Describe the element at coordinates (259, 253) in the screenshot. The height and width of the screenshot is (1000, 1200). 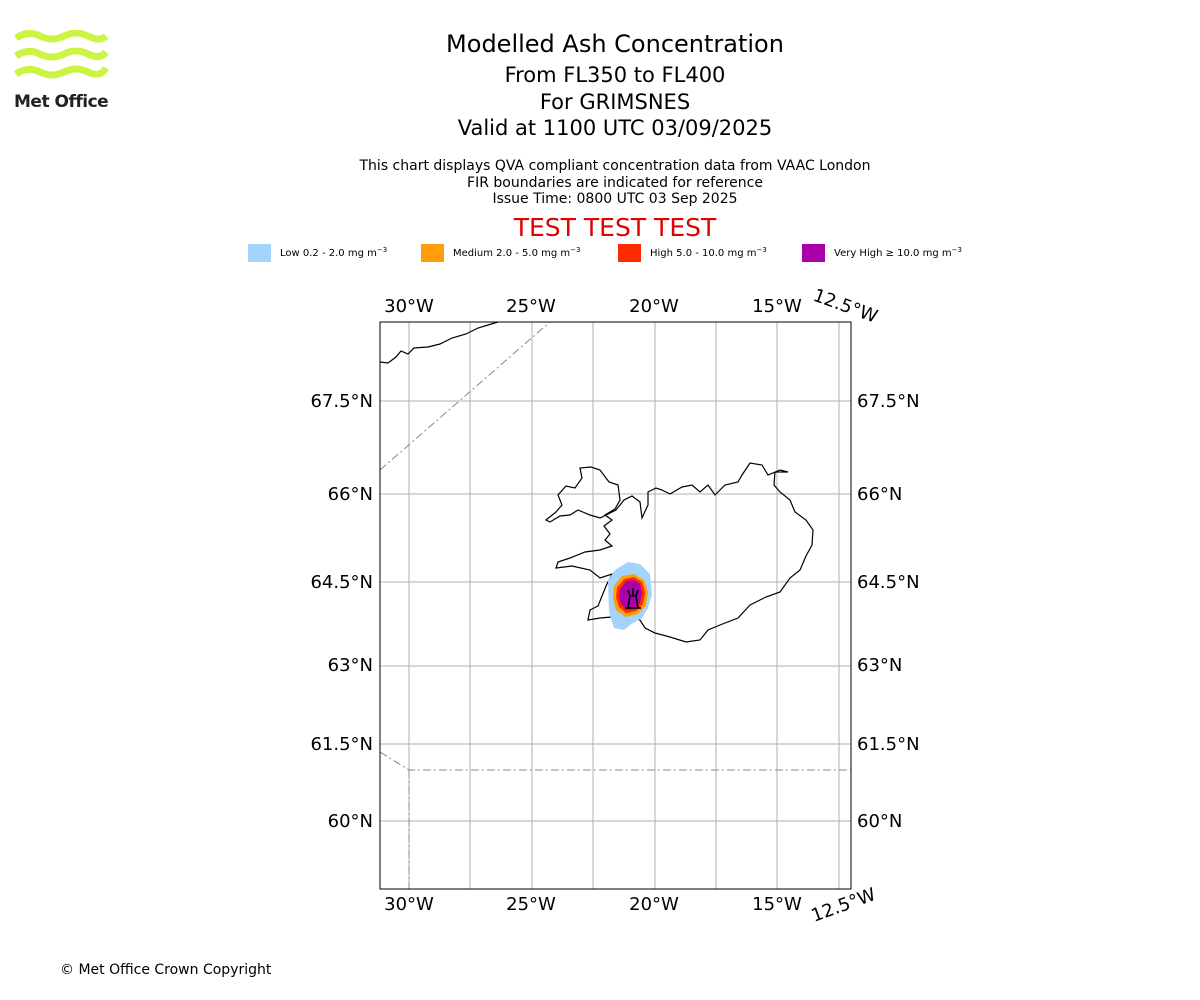
I see `legend-swatch-low` at that location.